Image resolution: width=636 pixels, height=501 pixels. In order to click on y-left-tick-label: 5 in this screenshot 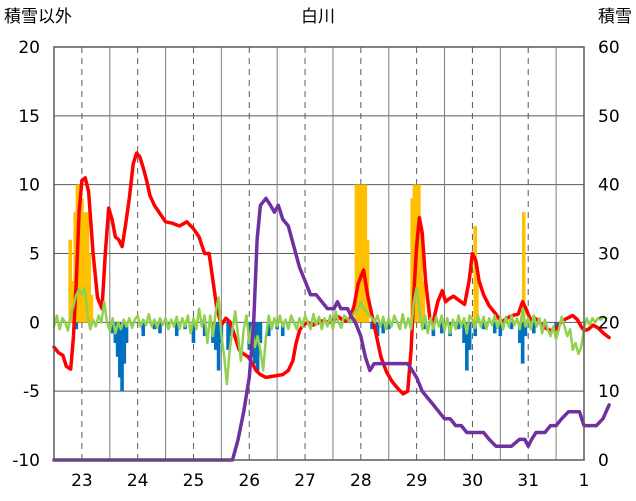, I will do `click(34, 255)`.